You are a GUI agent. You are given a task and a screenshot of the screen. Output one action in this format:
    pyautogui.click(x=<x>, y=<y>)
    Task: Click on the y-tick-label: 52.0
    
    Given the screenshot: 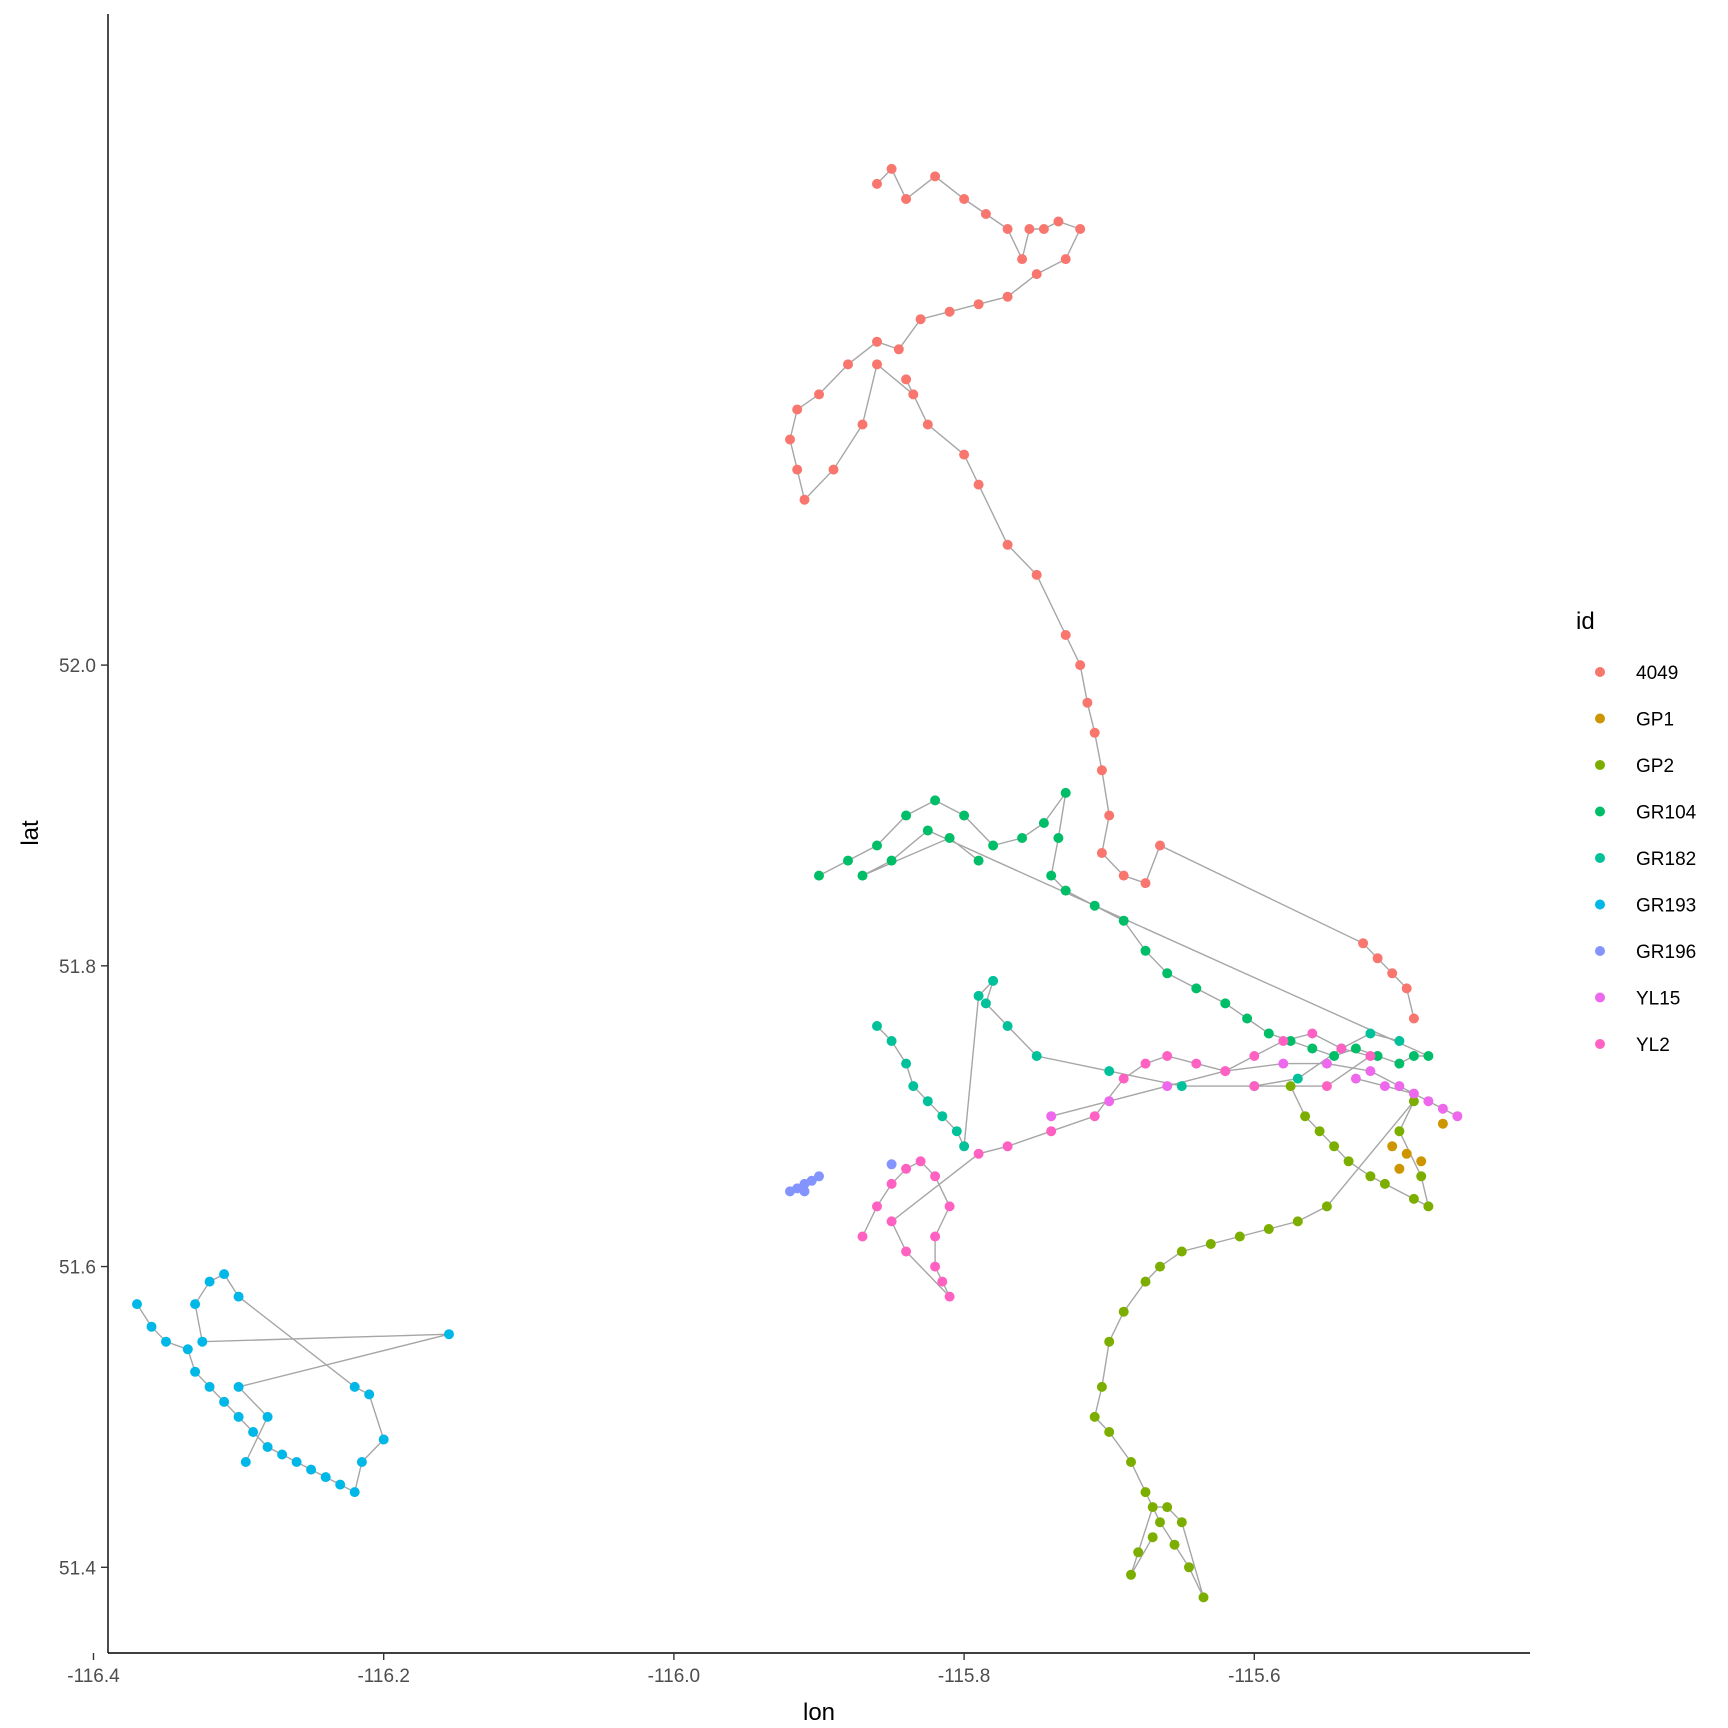 What is the action you would take?
    pyautogui.click(x=77, y=666)
    